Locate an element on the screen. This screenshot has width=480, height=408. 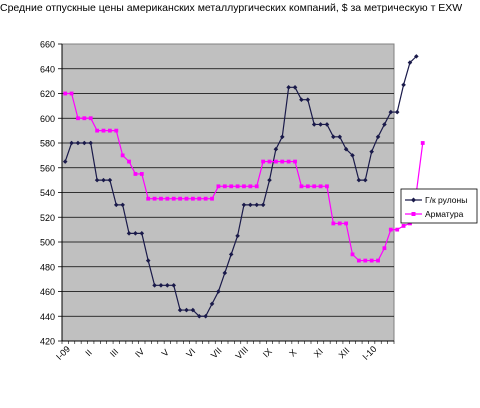
y-tick-label: 620 is located at coordinates (47, 94).